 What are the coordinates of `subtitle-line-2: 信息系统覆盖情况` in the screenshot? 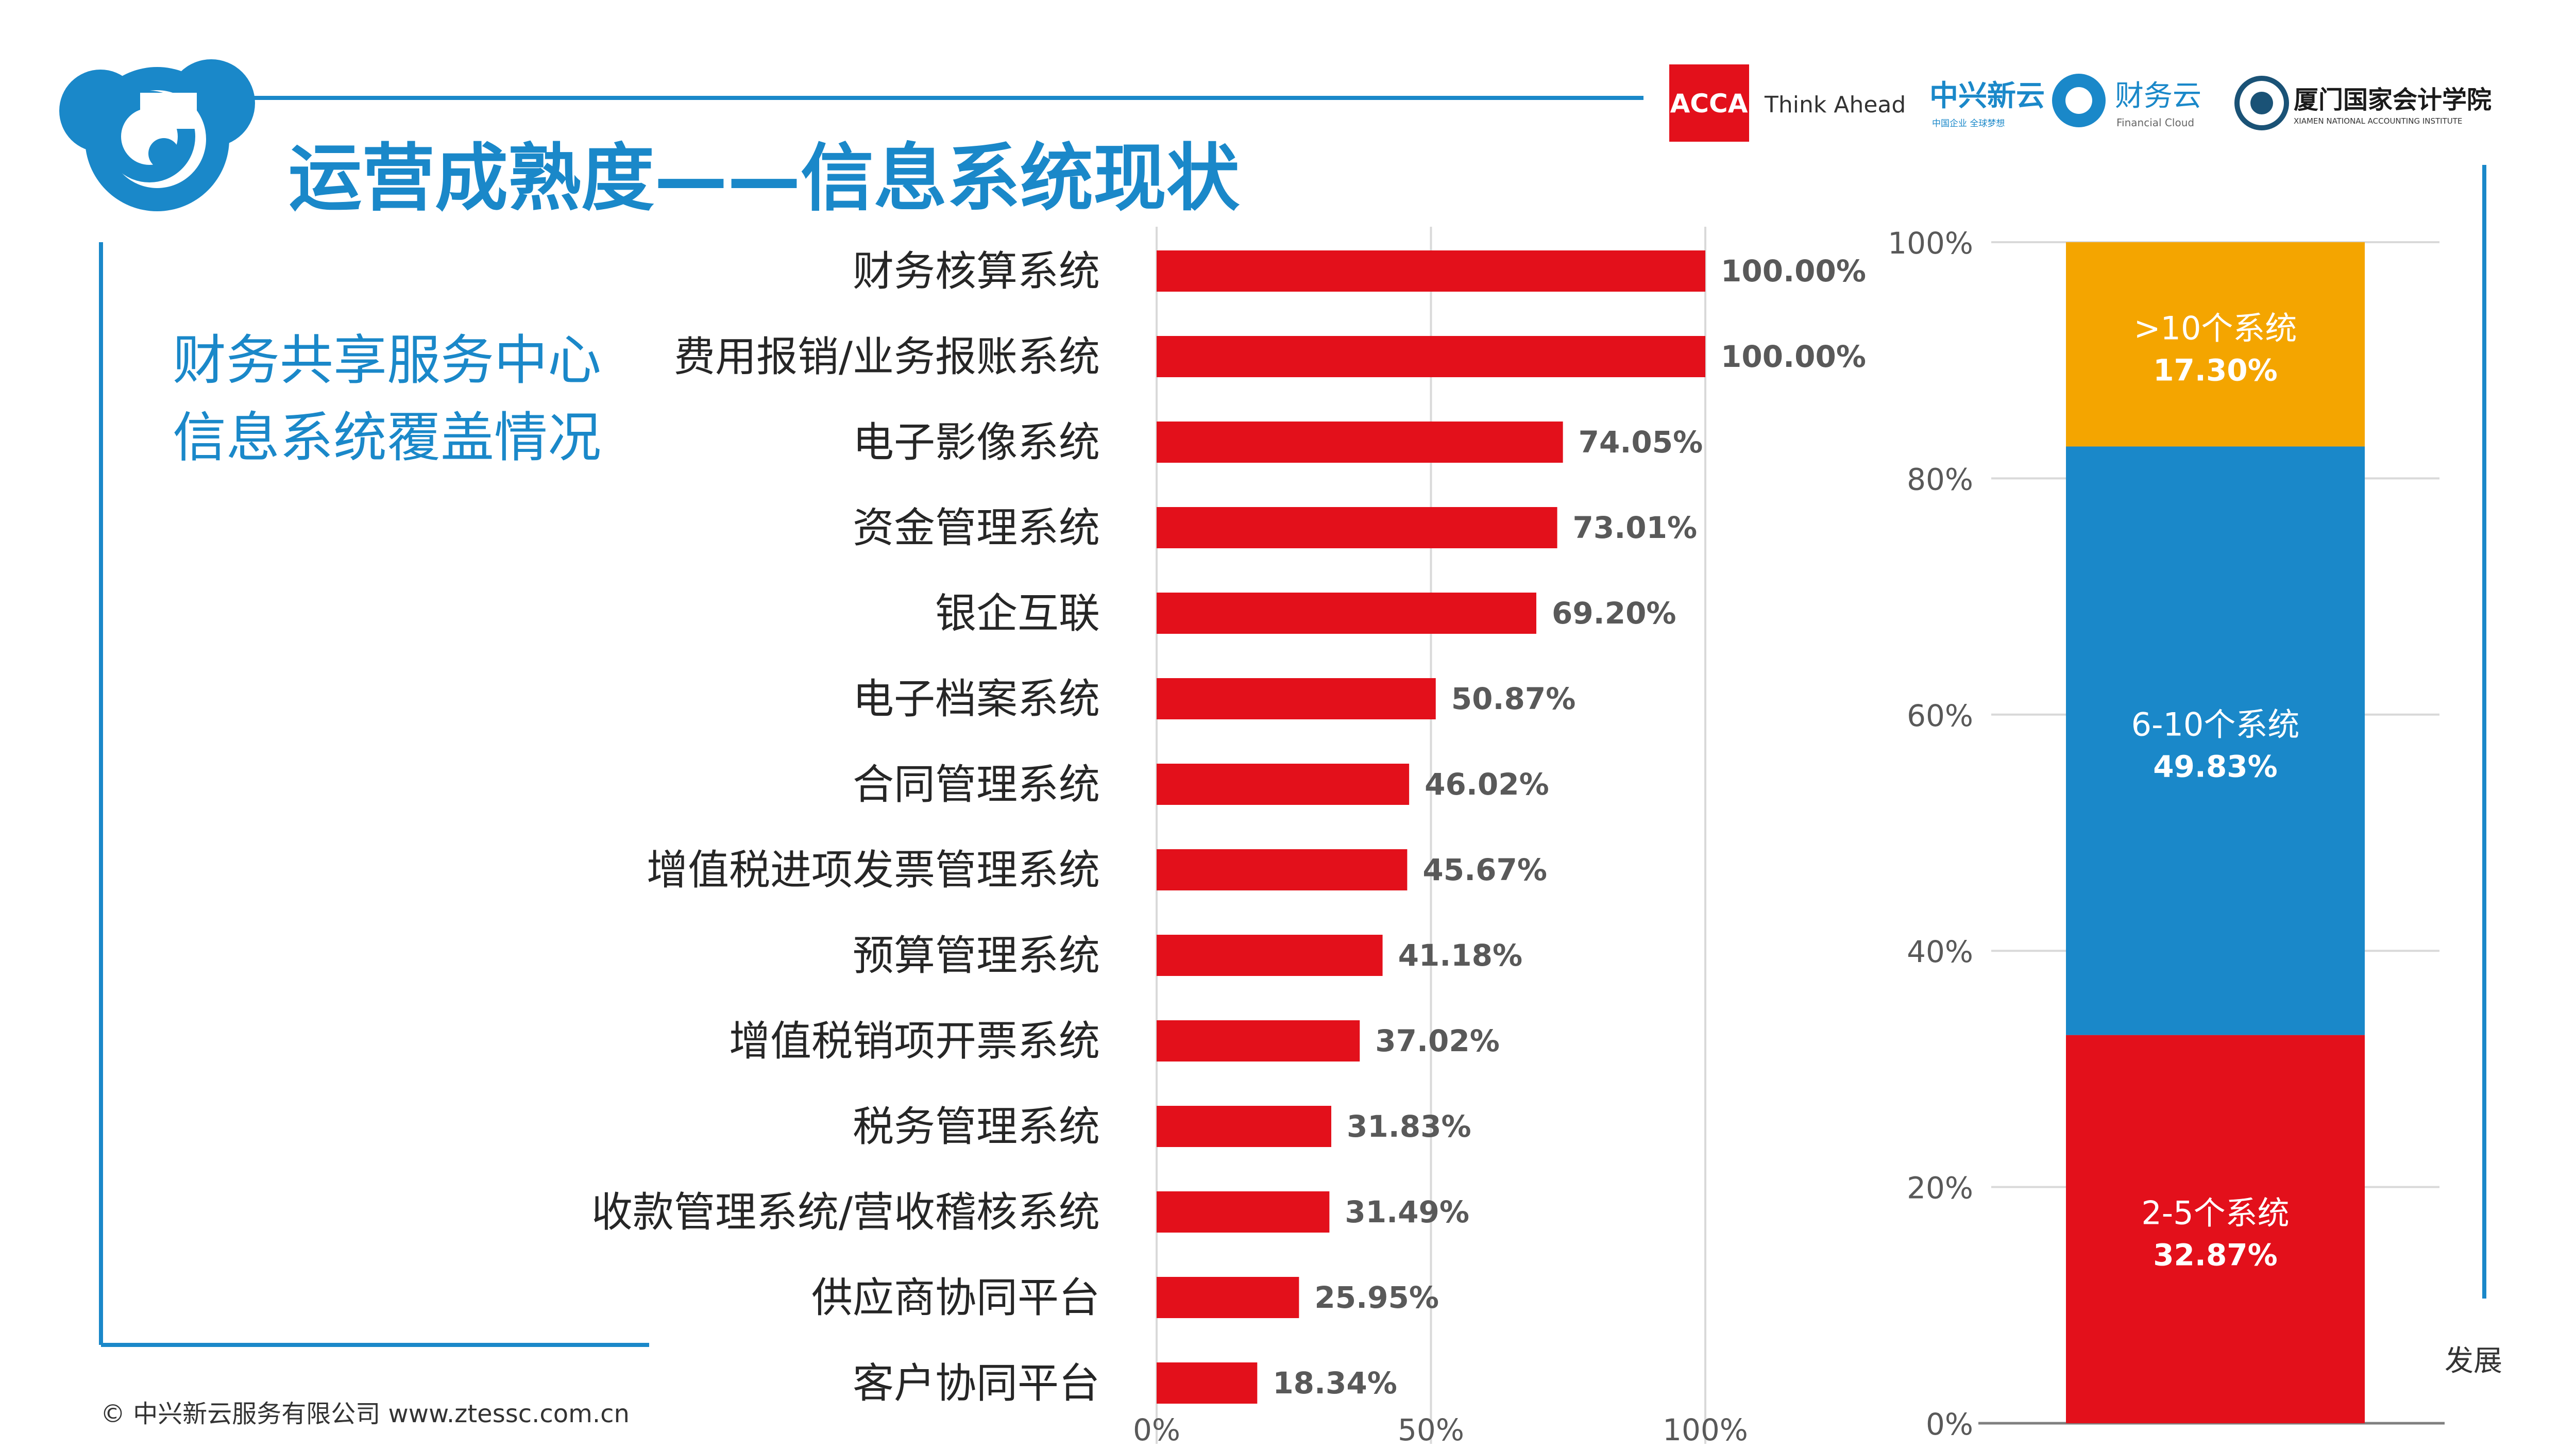 It's located at (387, 437).